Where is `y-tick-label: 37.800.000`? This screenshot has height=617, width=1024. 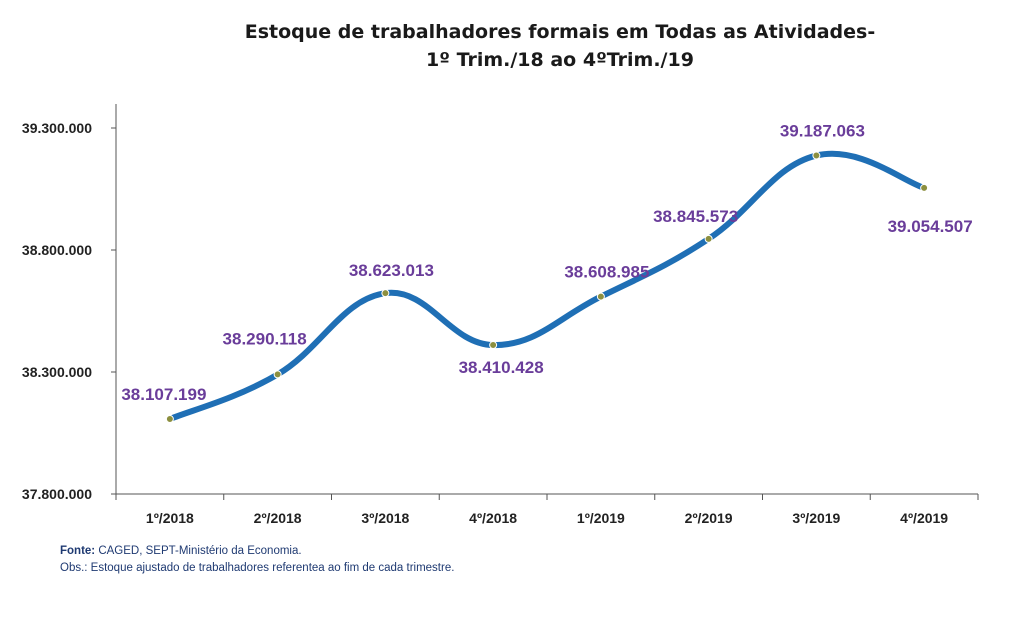
y-tick-label: 37.800.000 is located at coordinates (57, 494).